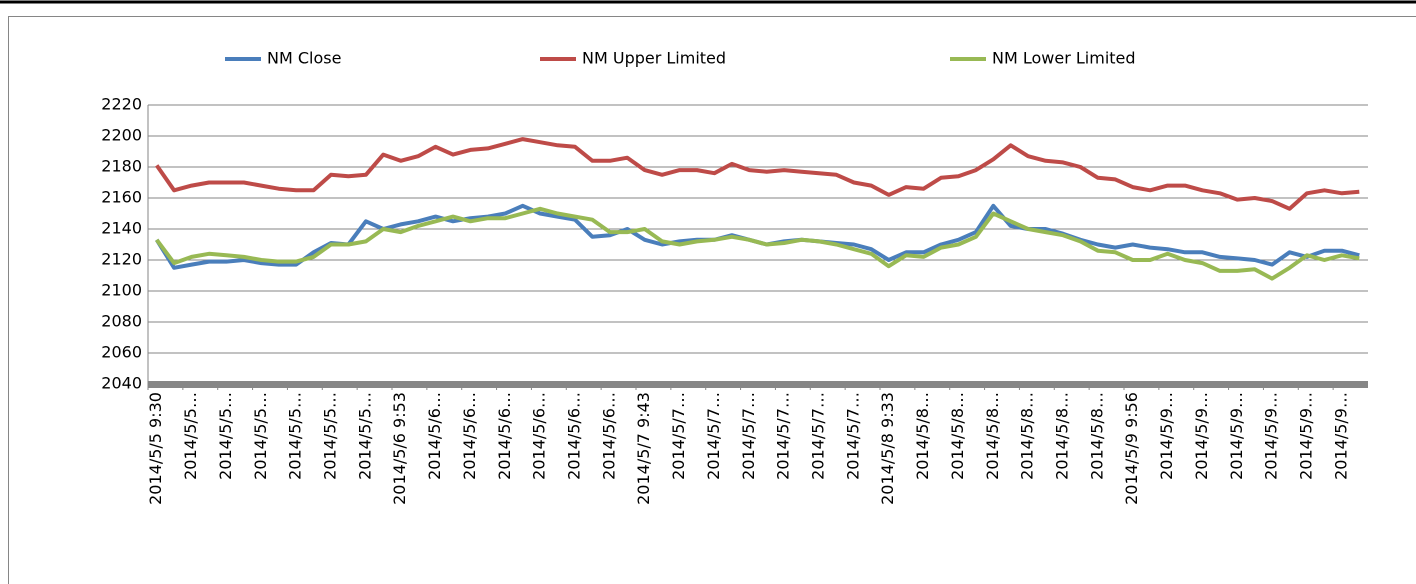 This screenshot has height=584, width=1416. What do you see at coordinates (121, 383) in the screenshot?
I see `y-tick-label: 2040` at bounding box center [121, 383].